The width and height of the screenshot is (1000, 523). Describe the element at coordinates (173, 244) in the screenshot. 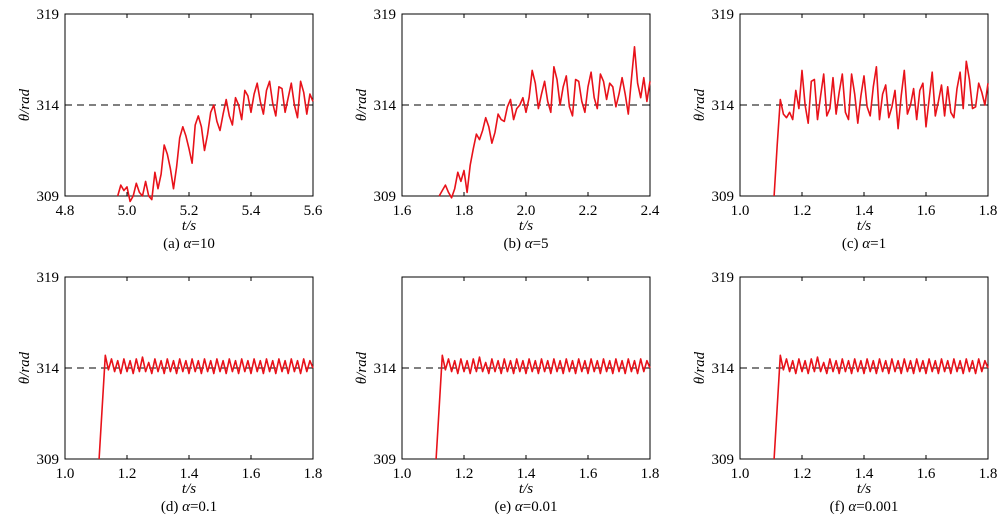

I see `caption-prefix: (a)` at that location.